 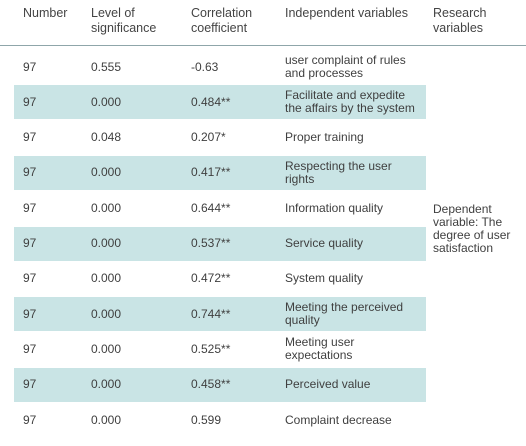 I want to click on row-correlation: 0.525**, so click(x=211, y=348).